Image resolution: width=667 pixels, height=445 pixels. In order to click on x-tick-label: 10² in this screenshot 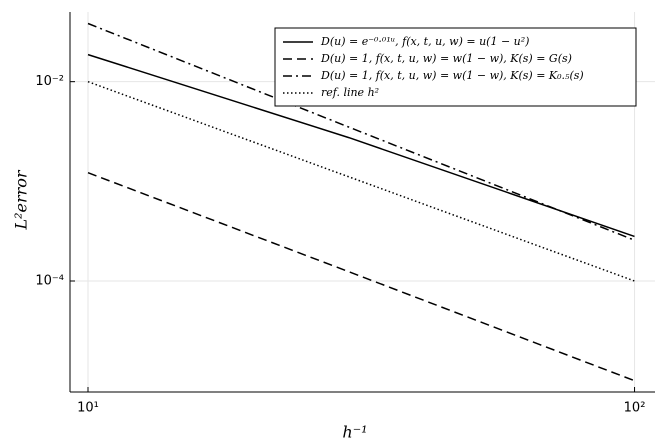, I will do `click(635, 408)`.